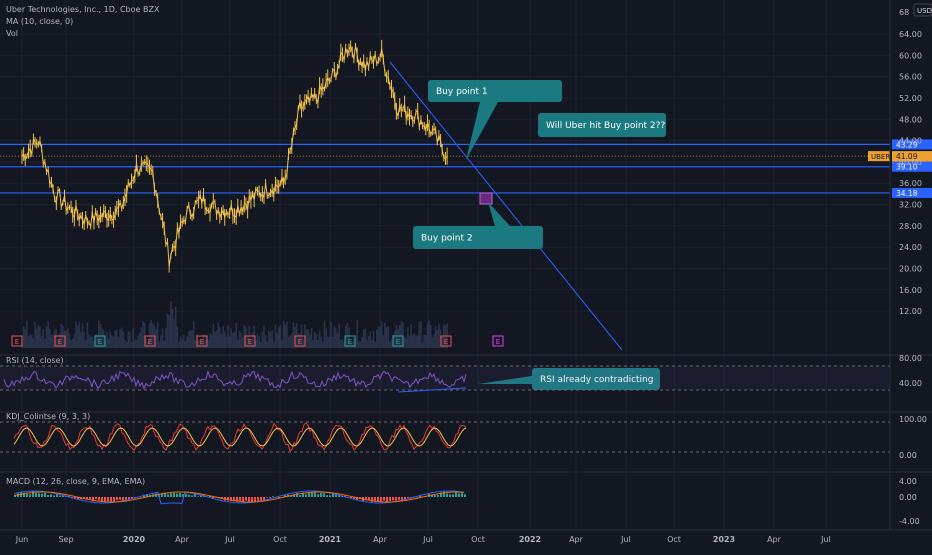 The image size is (932, 555). What do you see at coordinates (39, 21) in the screenshot?
I see `legend-ma: MA (10, close, 0)` at bounding box center [39, 21].